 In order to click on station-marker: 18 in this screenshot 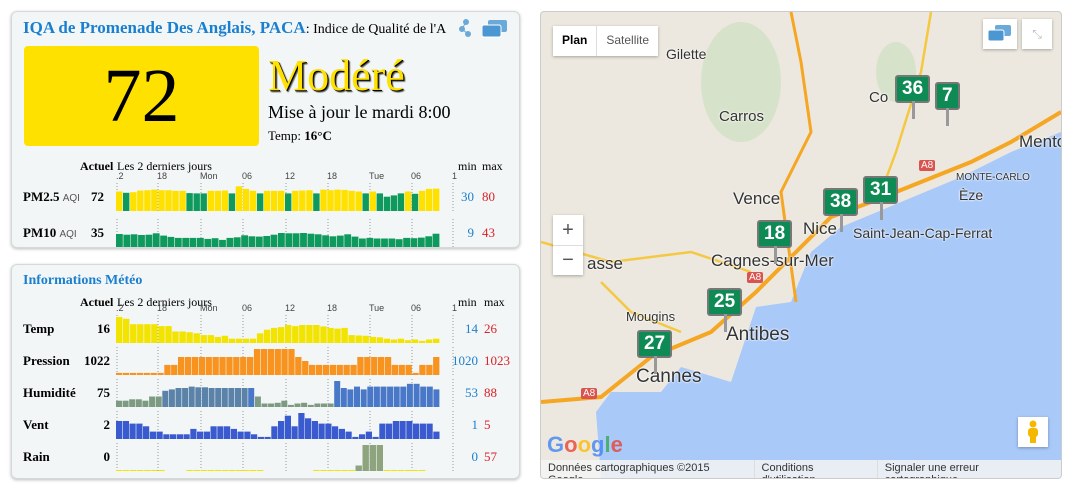, I will do `click(775, 242)`.